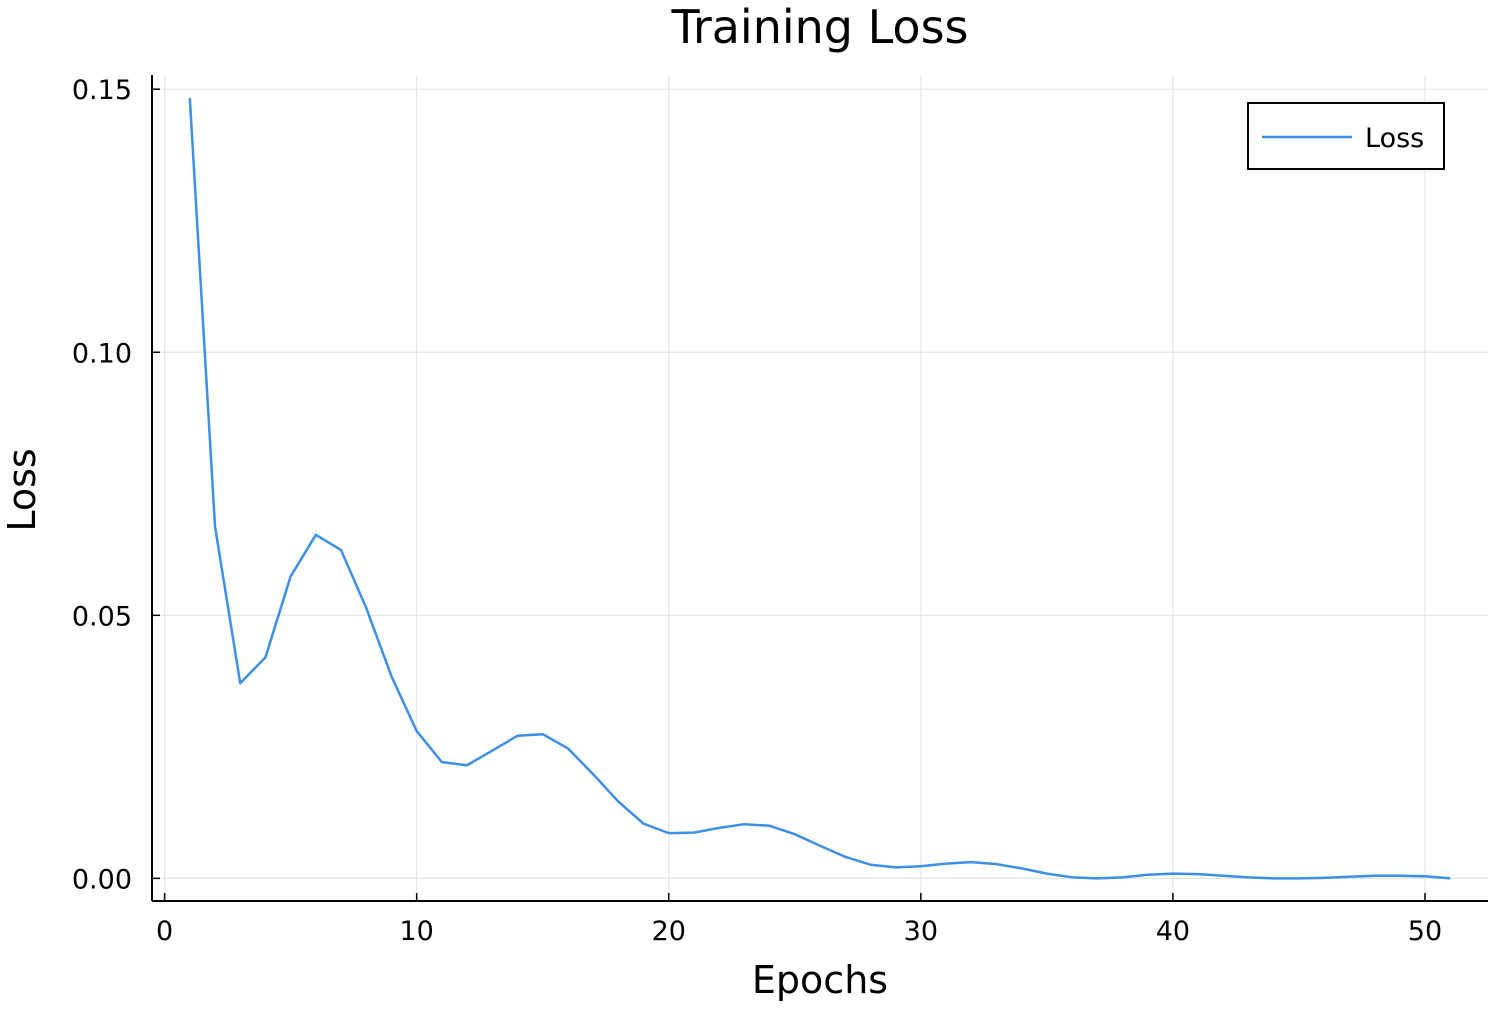  What do you see at coordinates (416, 931) in the screenshot?
I see `x-tick-label: 10` at bounding box center [416, 931].